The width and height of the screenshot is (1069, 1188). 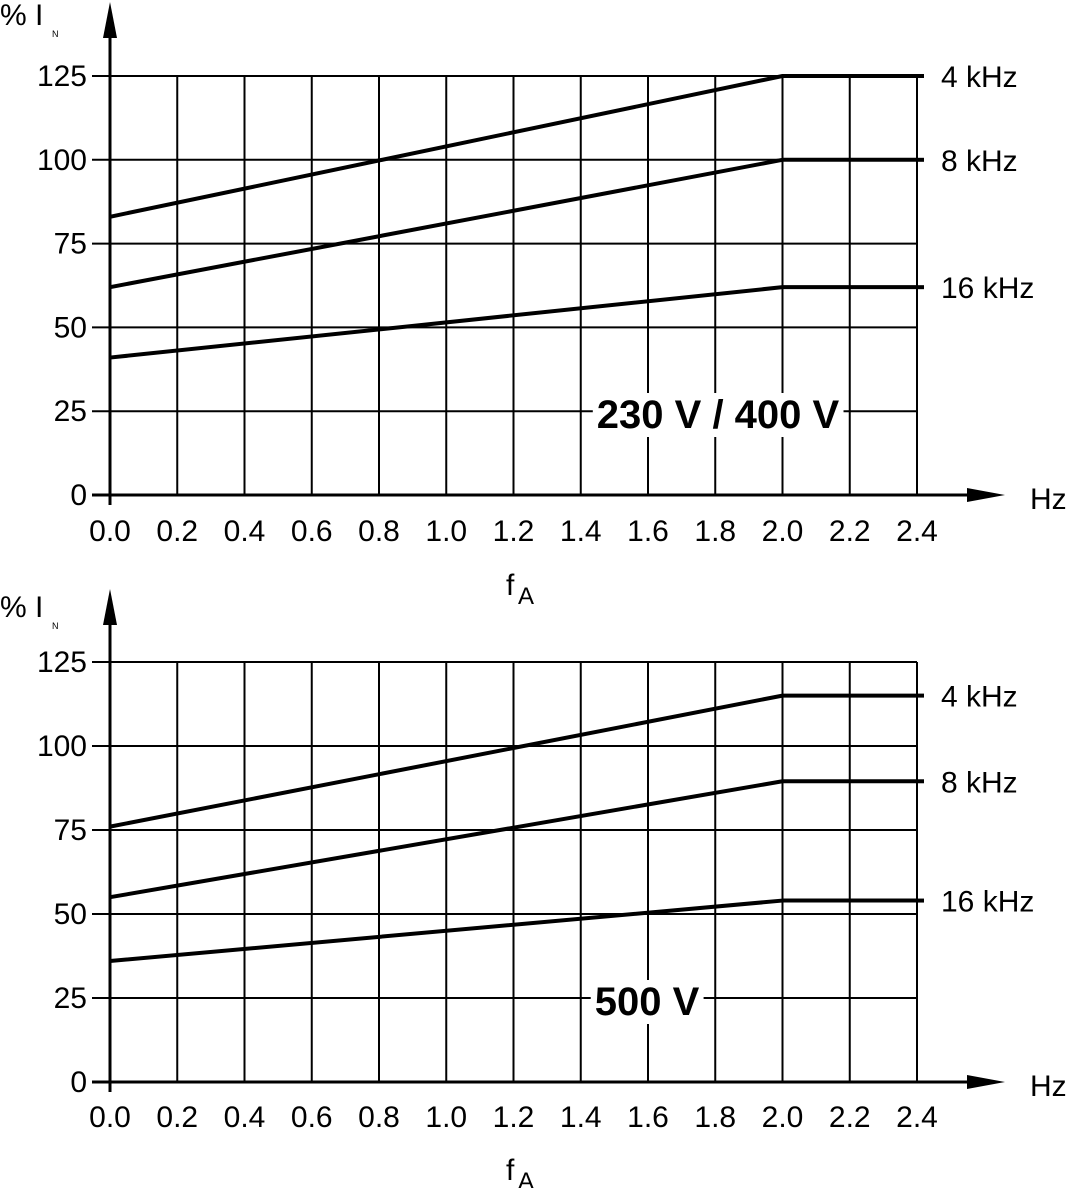 What do you see at coordinates (513, 761) in the screenshot?
I see `chart-1-series-line-4-khz` at bounding box center [513, 761].